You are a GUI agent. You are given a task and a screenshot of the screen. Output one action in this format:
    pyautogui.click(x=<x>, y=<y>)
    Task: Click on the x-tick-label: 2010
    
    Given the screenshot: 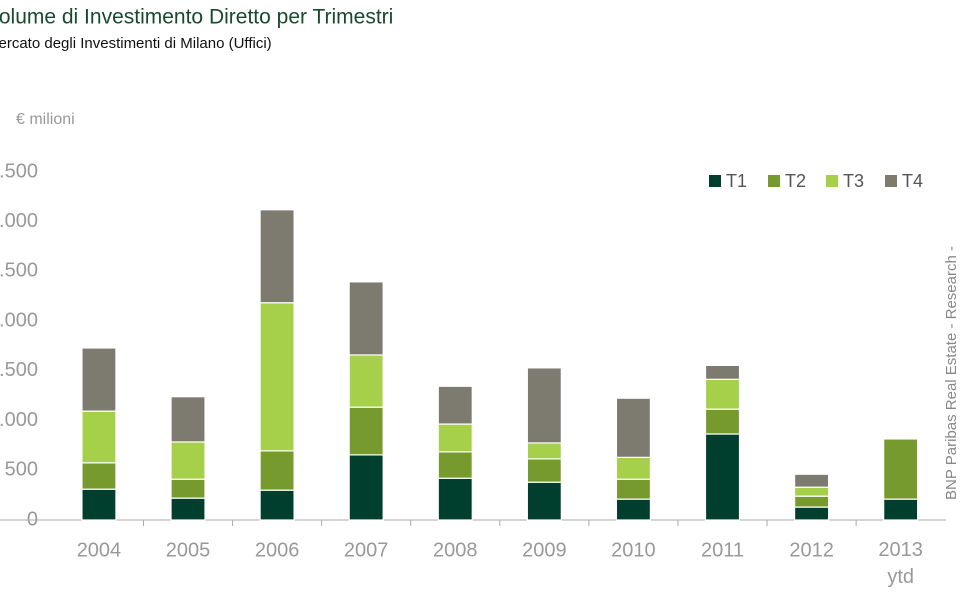 What is the action you would take?
    pyautogui.click(x=633, y=550)
    